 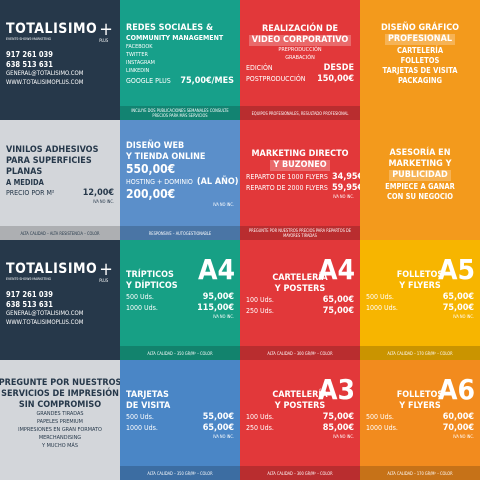 What do you see at coordinates (300, 428) in the screenshot?
I see `price-row: 250 Uds. 85,00€` at bounding box center [300, 428].